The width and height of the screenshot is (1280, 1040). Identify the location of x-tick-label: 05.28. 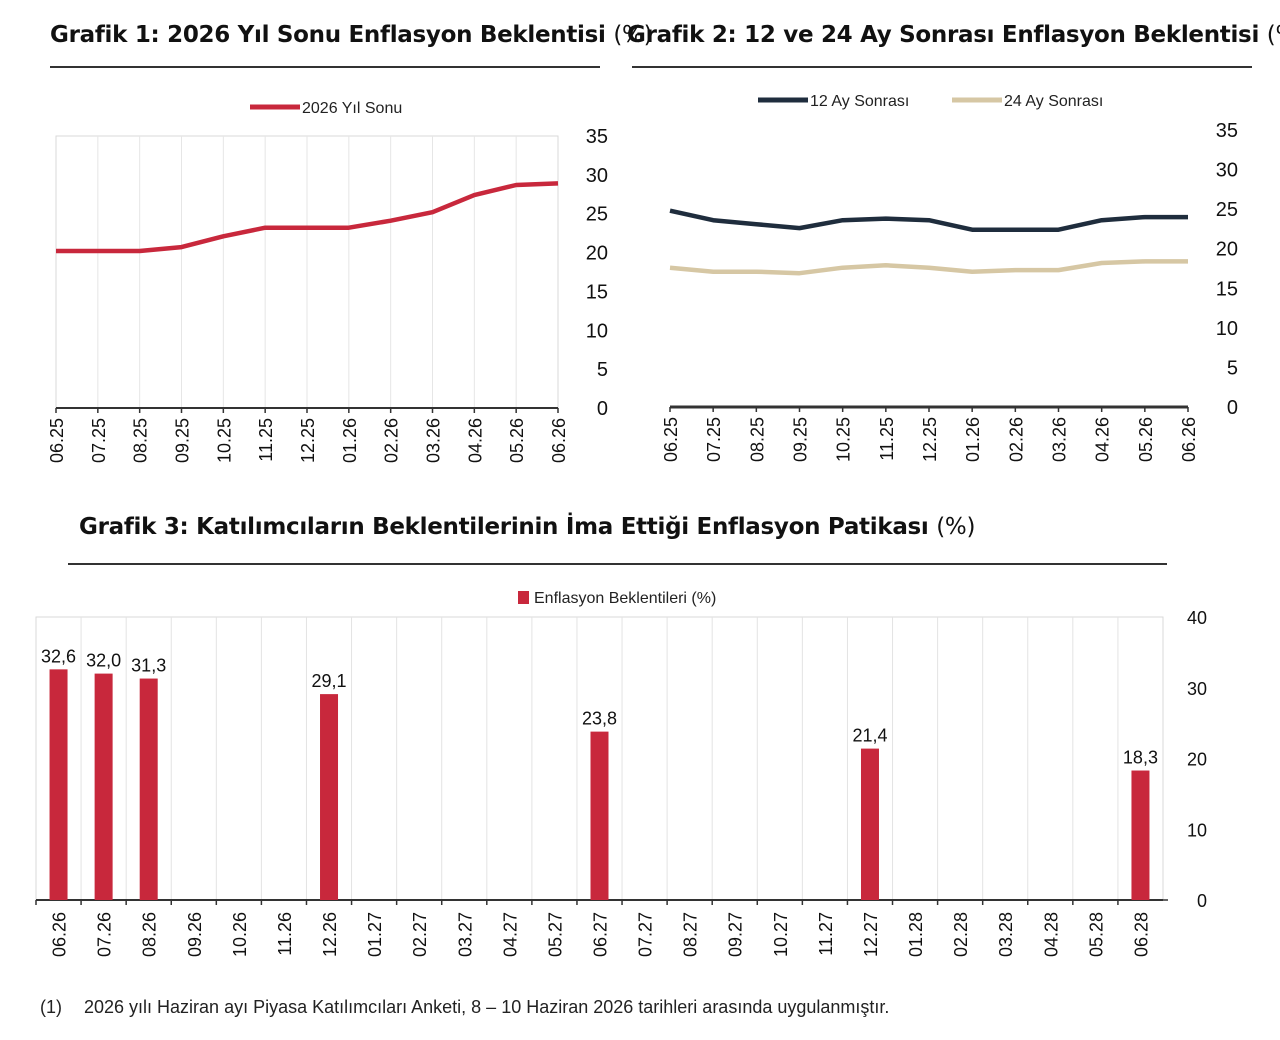
(1096, 934).